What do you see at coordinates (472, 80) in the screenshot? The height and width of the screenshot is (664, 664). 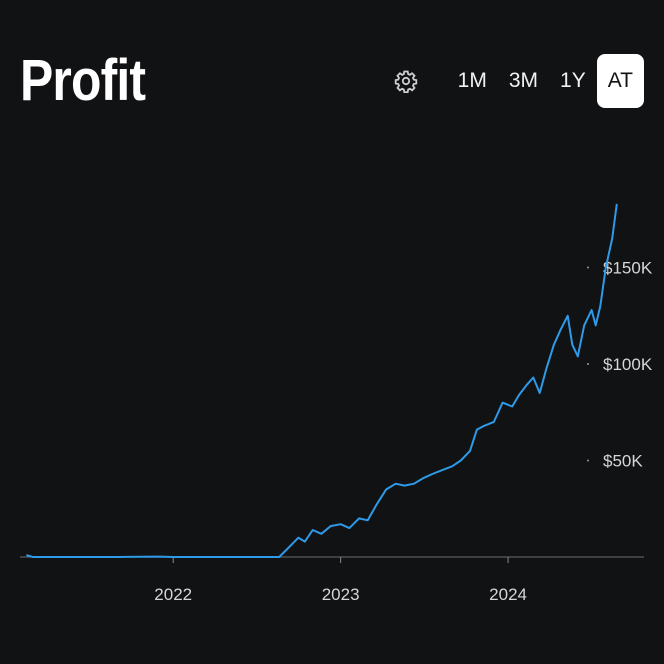 I see `range-button-1m: 1M` at bounding box center [472, 80].